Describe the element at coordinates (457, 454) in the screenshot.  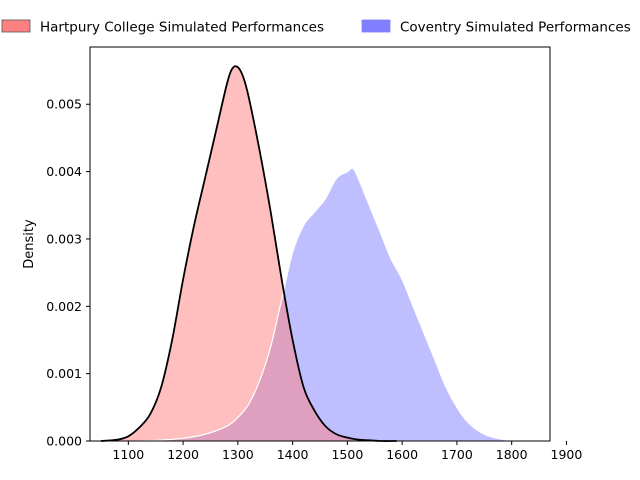
I see `x-tick-label: 1700` at that location.